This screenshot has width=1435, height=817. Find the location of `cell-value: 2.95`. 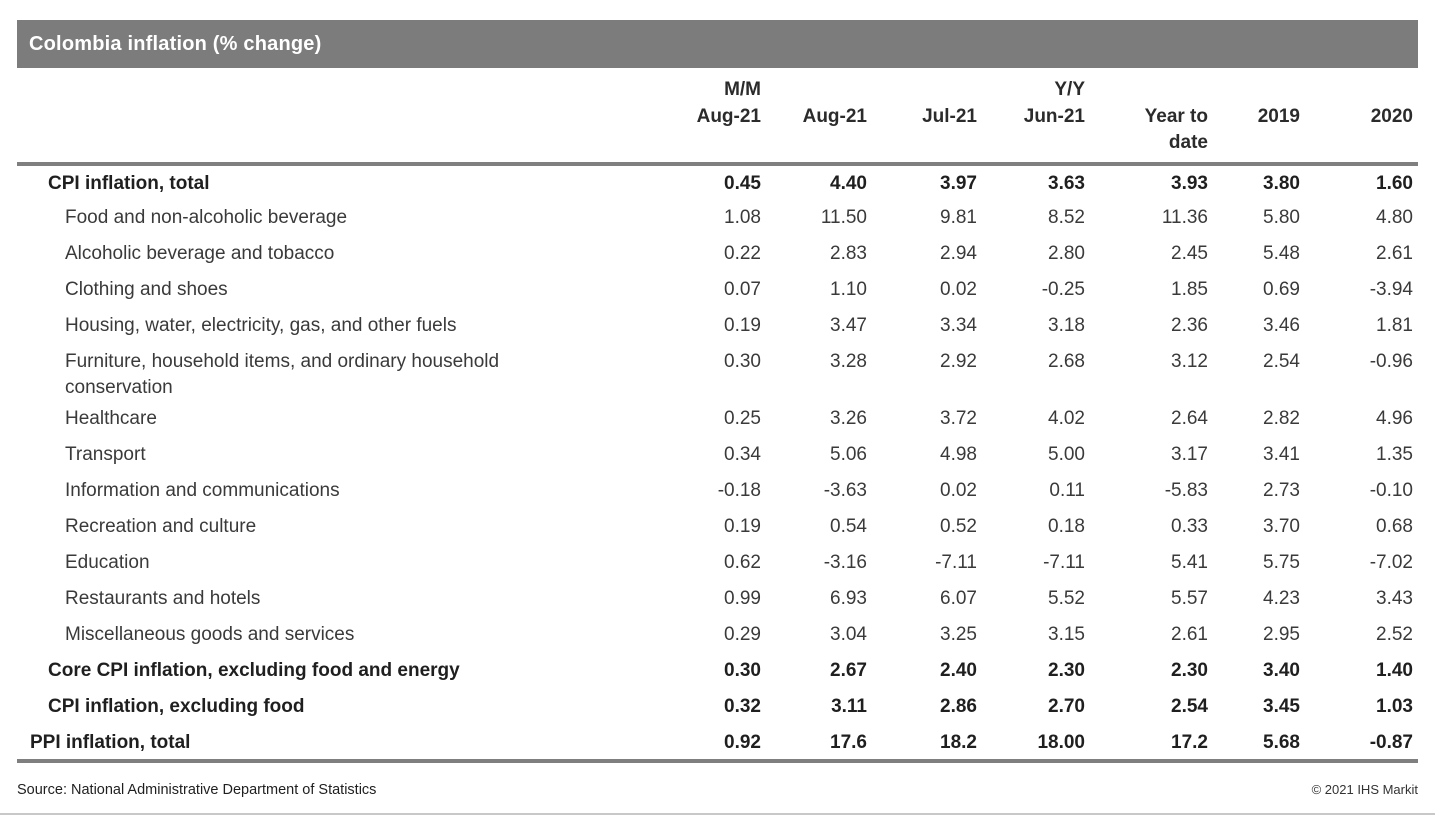

cell-value: 2.95 is located at coordinates (1281, 634).